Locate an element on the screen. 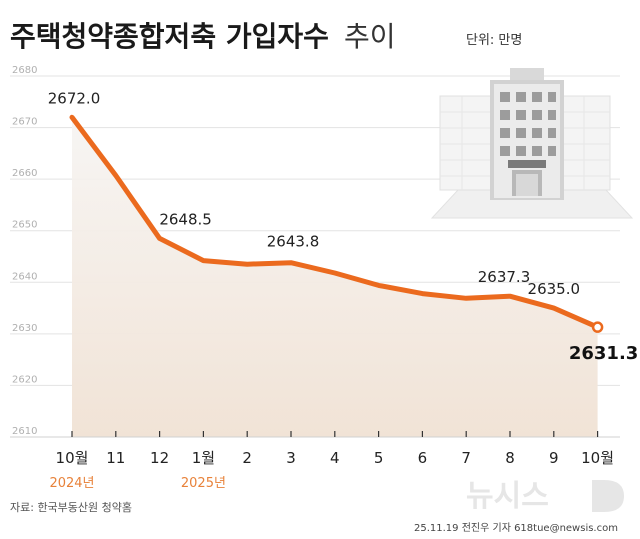  title-main: 주택청약종합저축 가입자수 is located at coordinates (169, 36).